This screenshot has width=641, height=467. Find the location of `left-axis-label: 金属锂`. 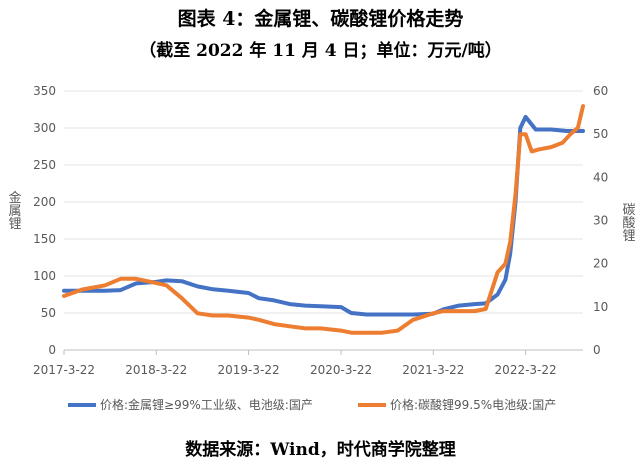

left-axis-label: 金属锂 is located at coordinates (14, 210).